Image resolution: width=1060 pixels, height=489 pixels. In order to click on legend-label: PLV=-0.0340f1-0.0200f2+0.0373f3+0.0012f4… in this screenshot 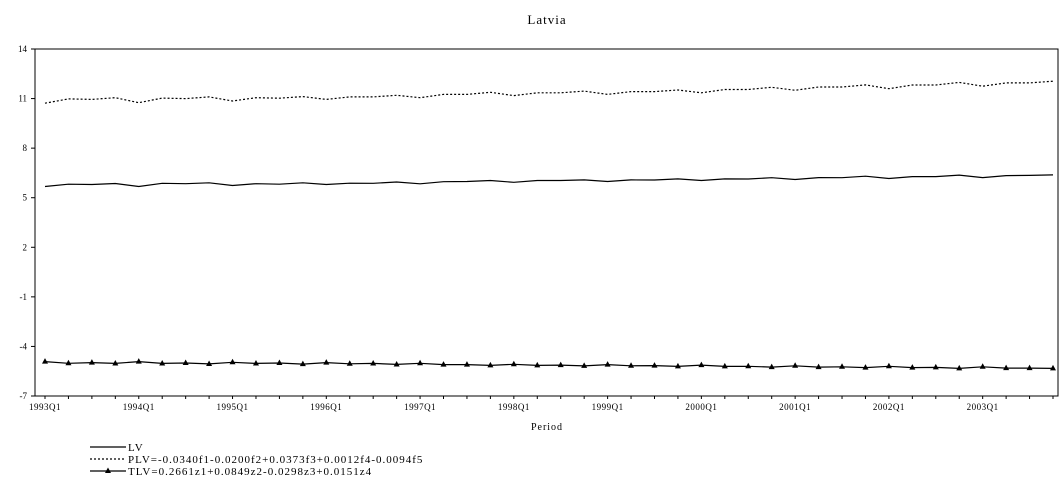, I will do `click(275, 460)`.